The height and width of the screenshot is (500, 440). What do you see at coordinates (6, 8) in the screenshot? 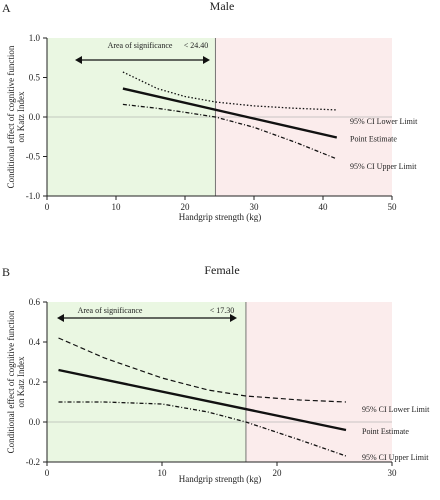
I see `panel-letter: A` at bounding box center [6, 8].